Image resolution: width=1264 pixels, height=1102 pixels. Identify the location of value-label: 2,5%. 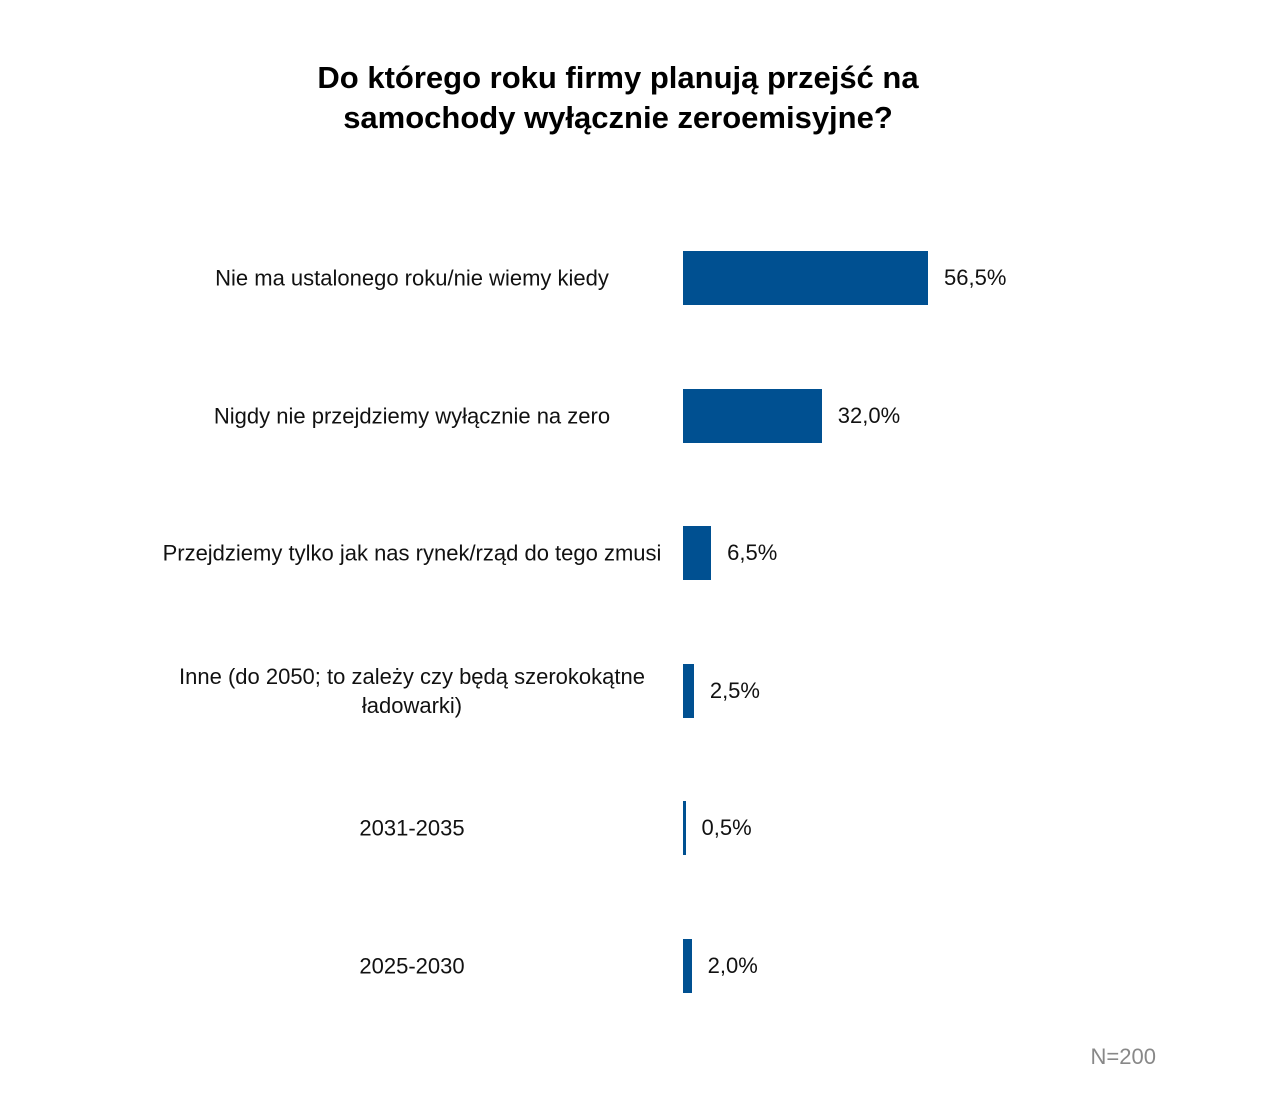
(734, 690).